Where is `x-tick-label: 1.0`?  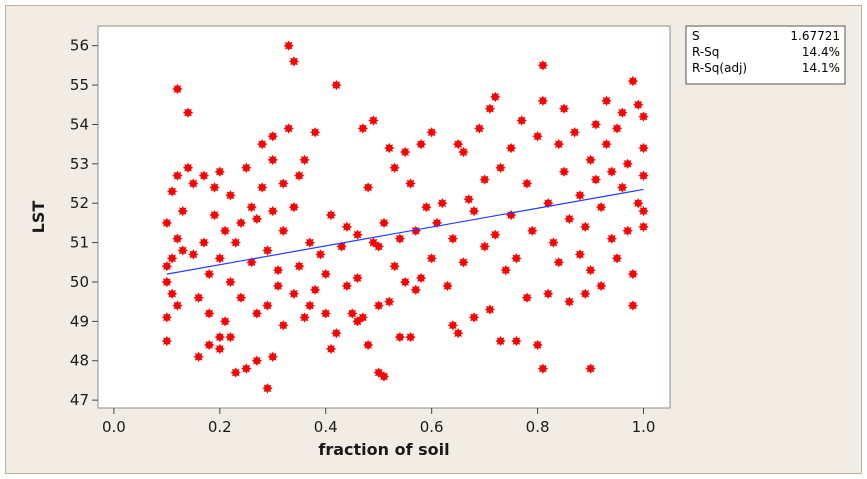 x-tick-label: 1.0 is located at coordinates (644, 427).